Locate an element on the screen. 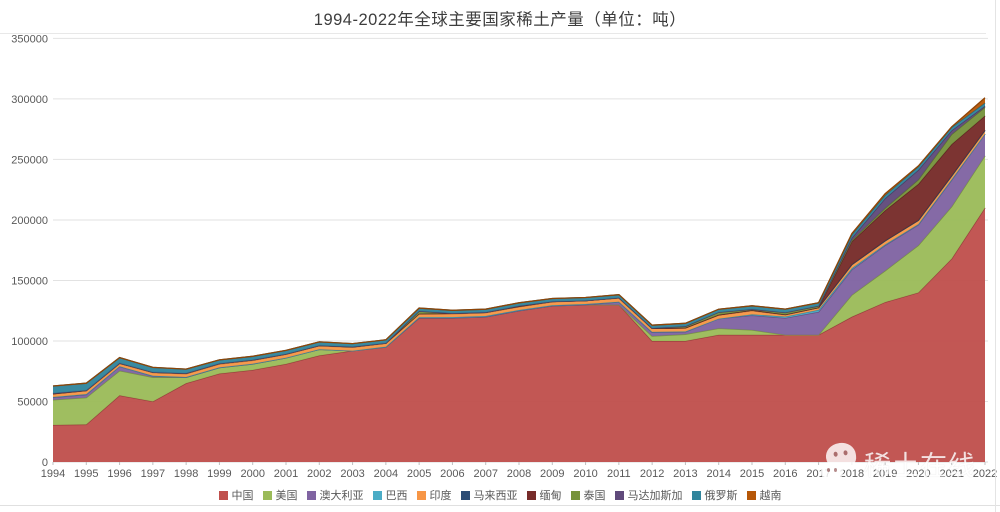 The width and height of the screenshot is (1000, 512). x-axis-label: 2012 is located at coordinates (652, 474).